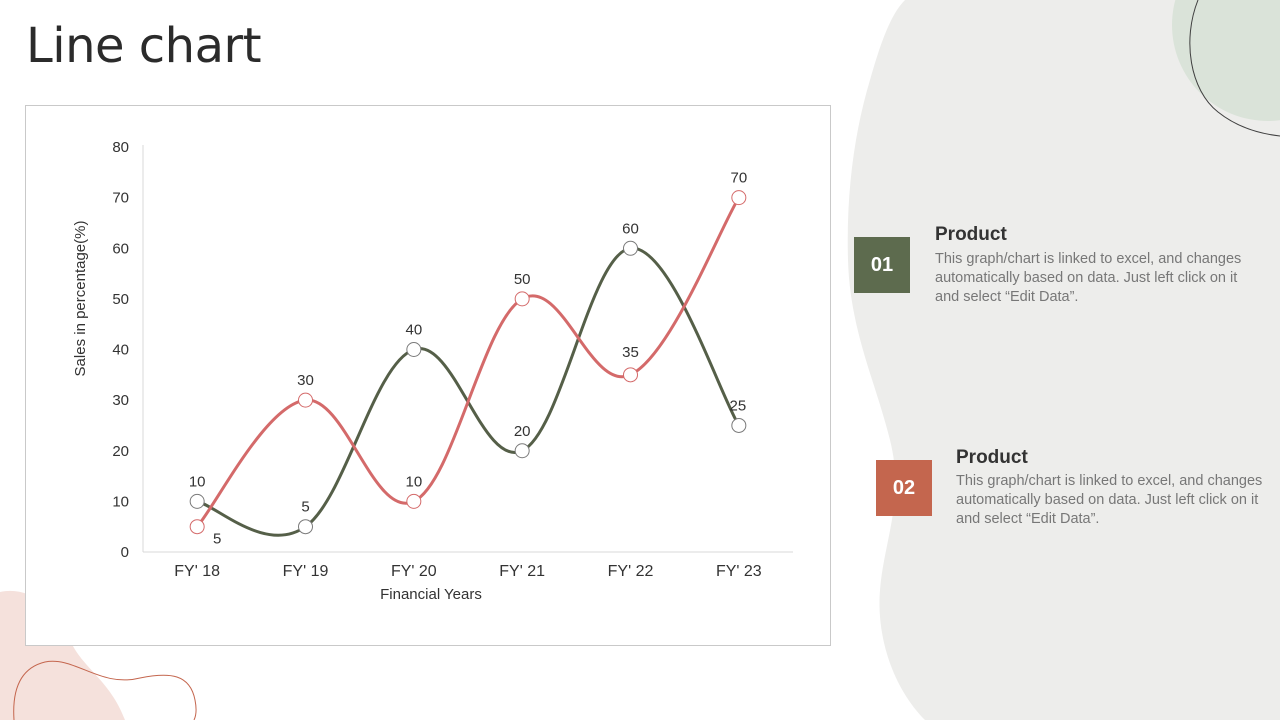 The height and width of the screenshot is (720, 1280). What do you see at coordinates (1234, 68) in the screenshot?
I see `background-circle-outline` at bounding box center [1234, 68].